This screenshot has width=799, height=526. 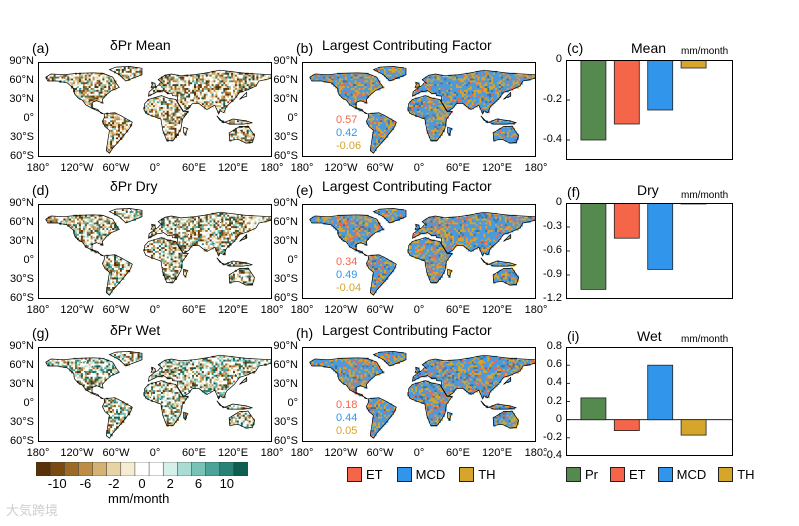 What do you see at coordinates (705, 339) in the screenshot?
I see `bar-units-wet: mm/month` at bounding box center [705, 339].